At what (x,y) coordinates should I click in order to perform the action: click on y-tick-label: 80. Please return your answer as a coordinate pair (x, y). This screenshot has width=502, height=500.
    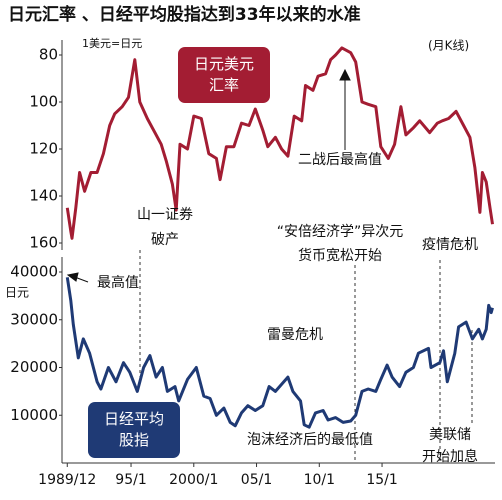
    Looking at the image, I should click on (48, 55).